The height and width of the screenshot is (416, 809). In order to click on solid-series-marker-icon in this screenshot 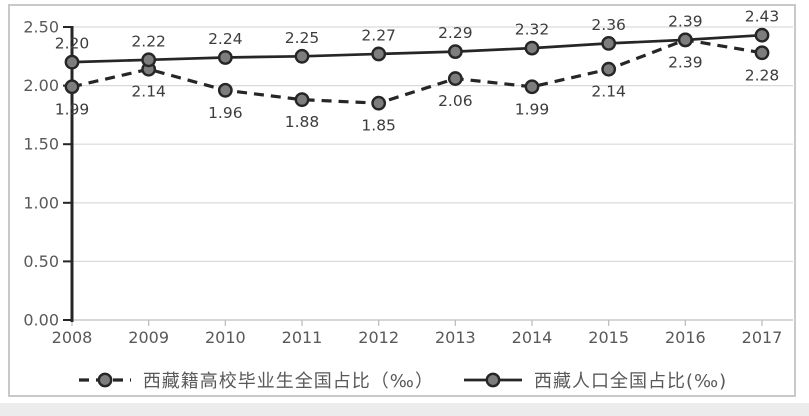, I will do `click(492, 380)`.